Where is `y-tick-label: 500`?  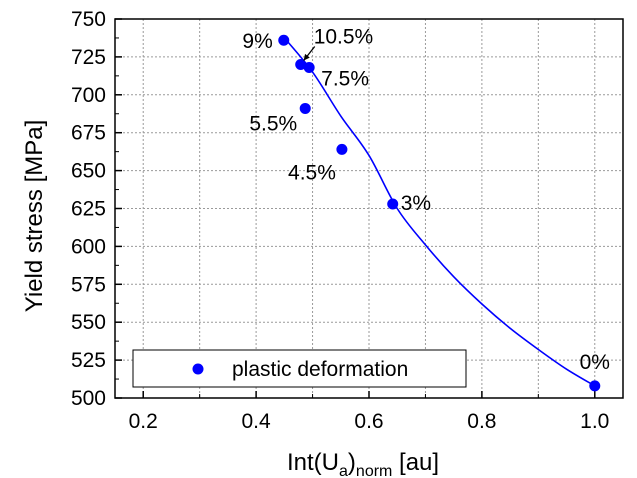
y-tick-label: 500 is located at coordinates (88, 398).